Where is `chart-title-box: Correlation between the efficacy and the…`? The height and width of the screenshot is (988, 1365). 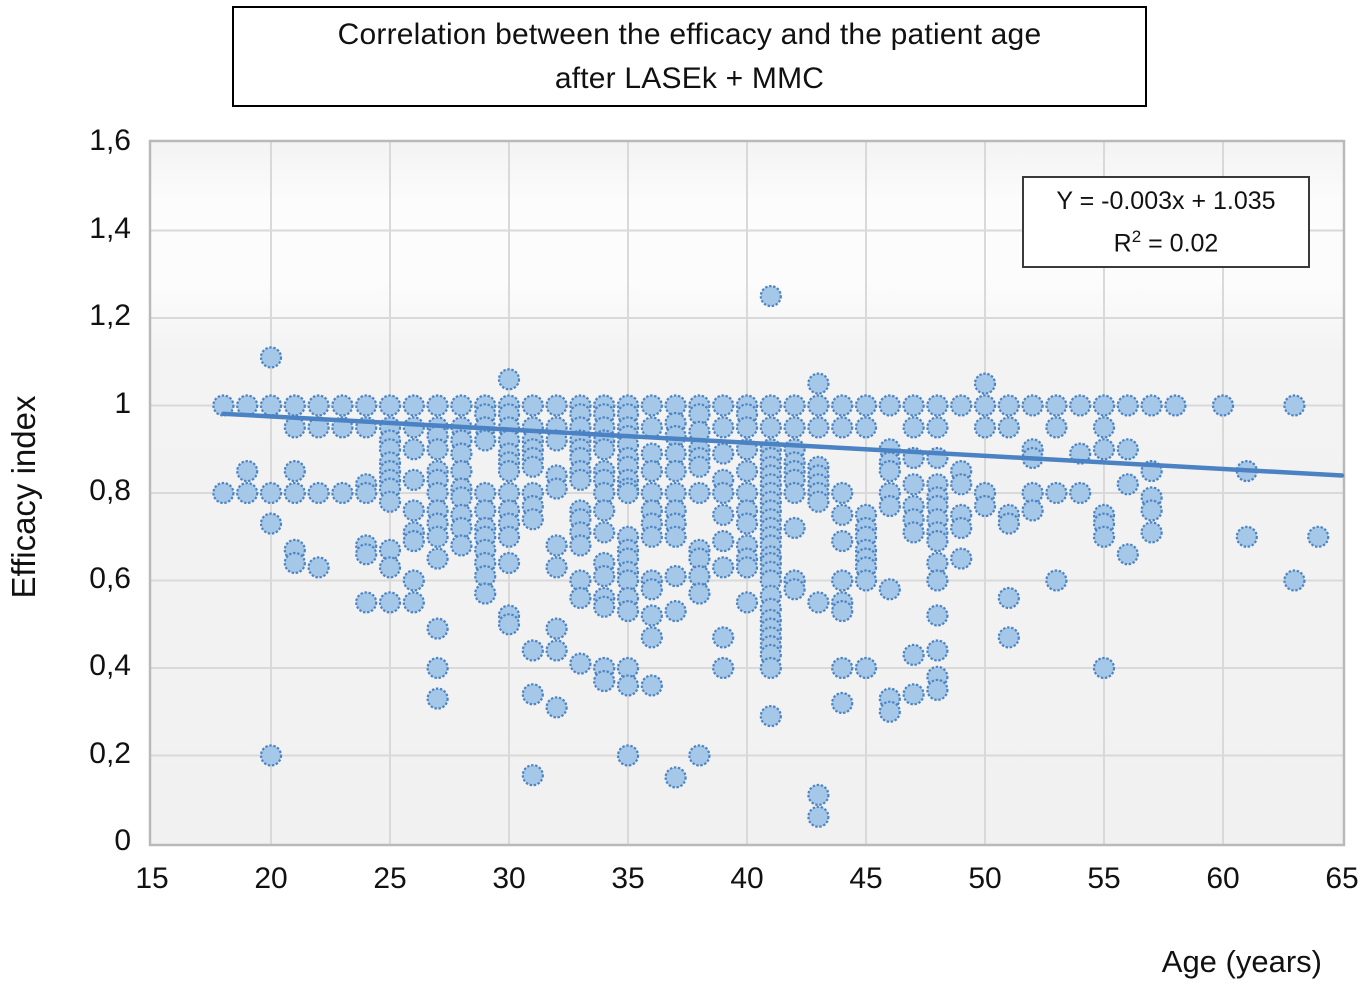 chart-title-box: Correlation between the efficacy and the… is located at coordinates (689, 56).